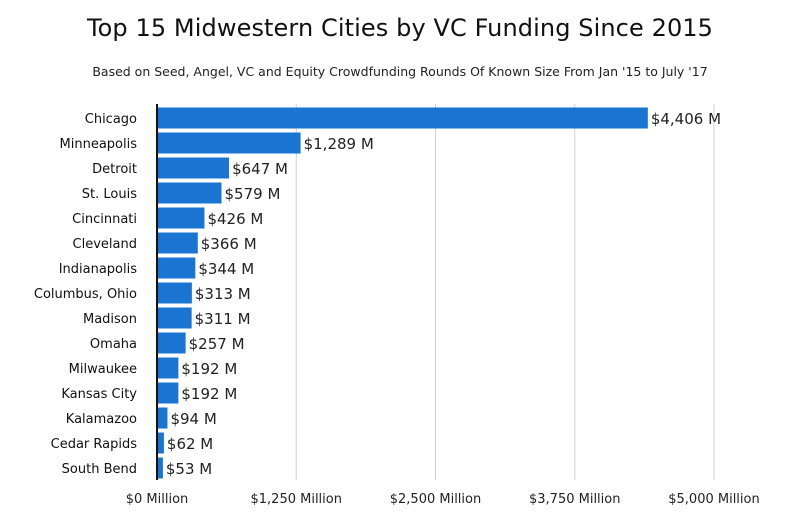  What do you see at coordinates (101, 419) in the screenshot?
I see `category-label: Kalamazoo` at bounding box center [101, 419].